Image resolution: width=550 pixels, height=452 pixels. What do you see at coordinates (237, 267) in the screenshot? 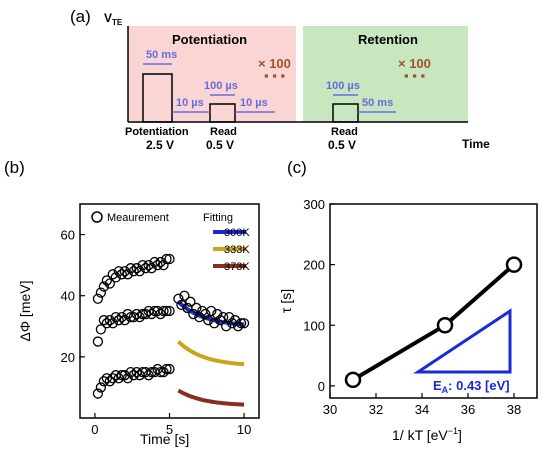
I see `legend-373K-label: 373K` at bounding box center [237, 267].